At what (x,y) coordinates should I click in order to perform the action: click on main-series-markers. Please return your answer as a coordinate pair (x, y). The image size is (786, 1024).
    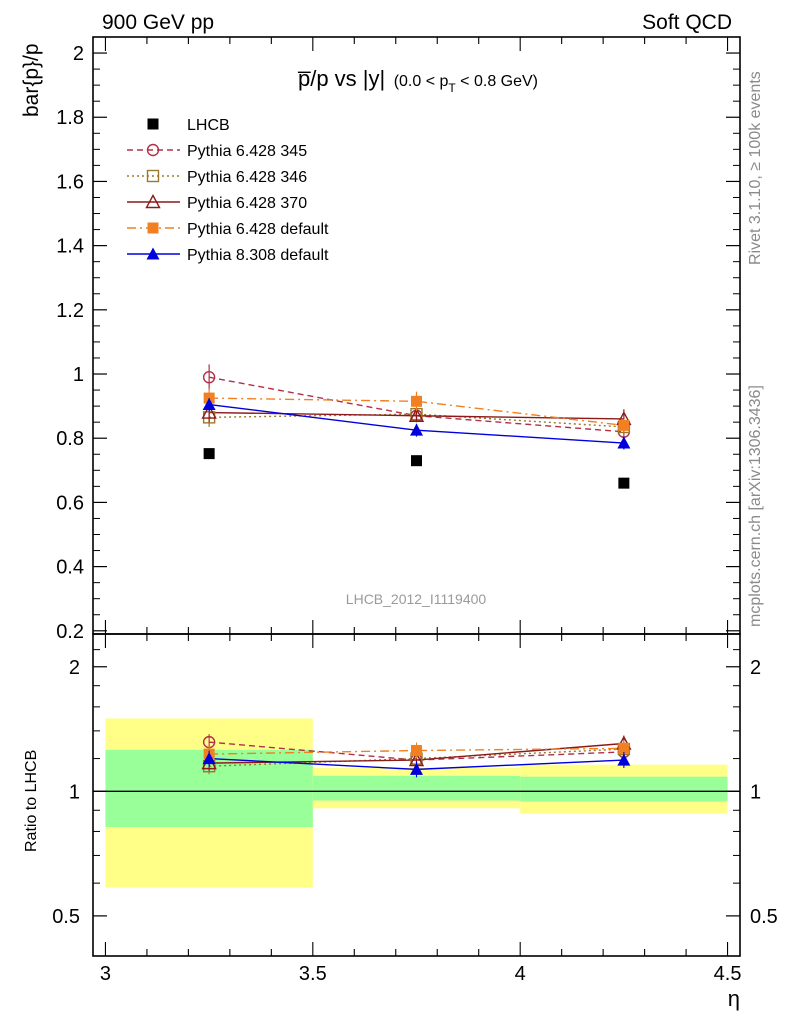
    Looking at the image, I should click on (416, 426).